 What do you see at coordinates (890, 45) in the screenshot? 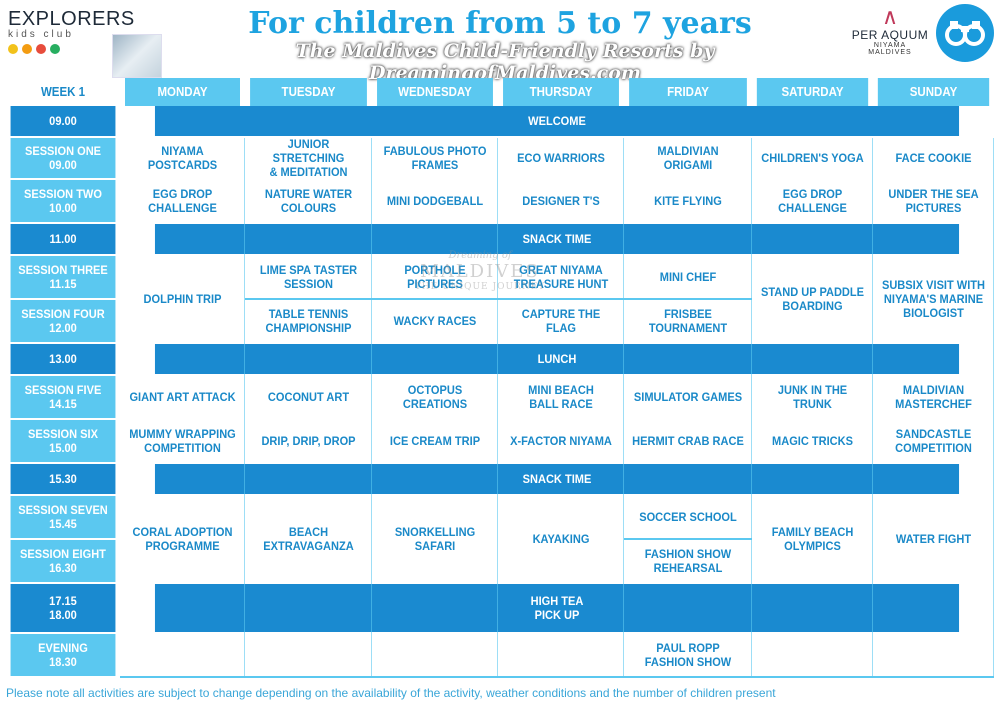
I see `brand-location: NIYAMA` at bounding box center [890, 45].